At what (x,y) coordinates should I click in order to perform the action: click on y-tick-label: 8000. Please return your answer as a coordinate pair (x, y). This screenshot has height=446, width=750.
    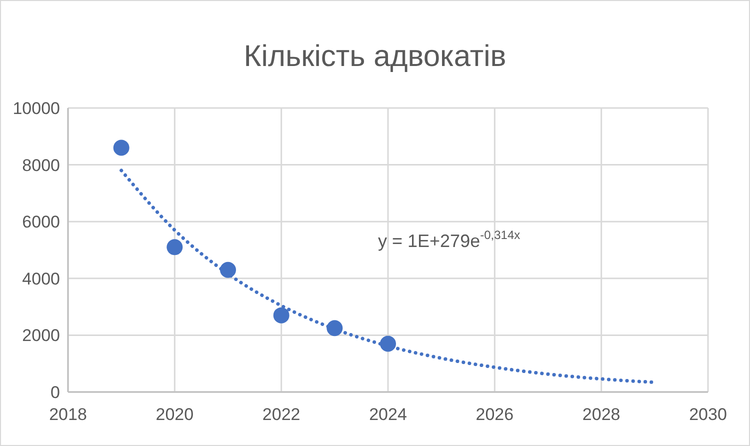
    Looking at the image, I should click on (41, 165).